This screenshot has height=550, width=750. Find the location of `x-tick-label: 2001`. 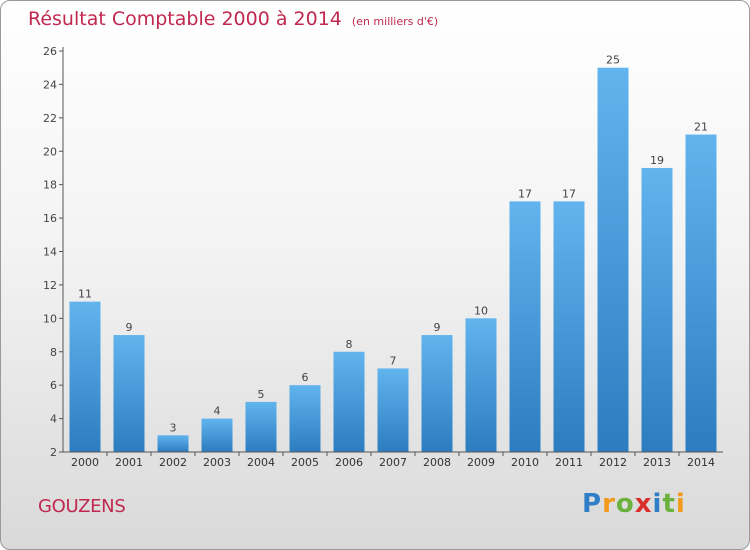

x-tick-label: 2001 is located at coordinates (129, 462).